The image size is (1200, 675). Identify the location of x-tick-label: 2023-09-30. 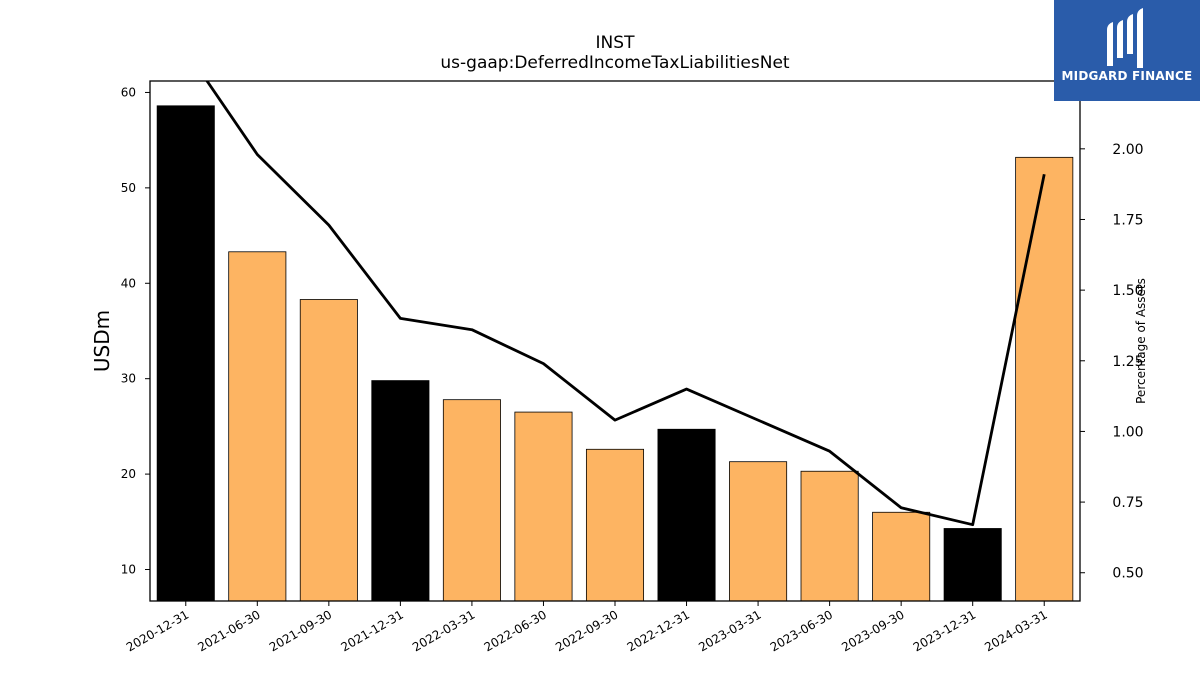
(872, 630).